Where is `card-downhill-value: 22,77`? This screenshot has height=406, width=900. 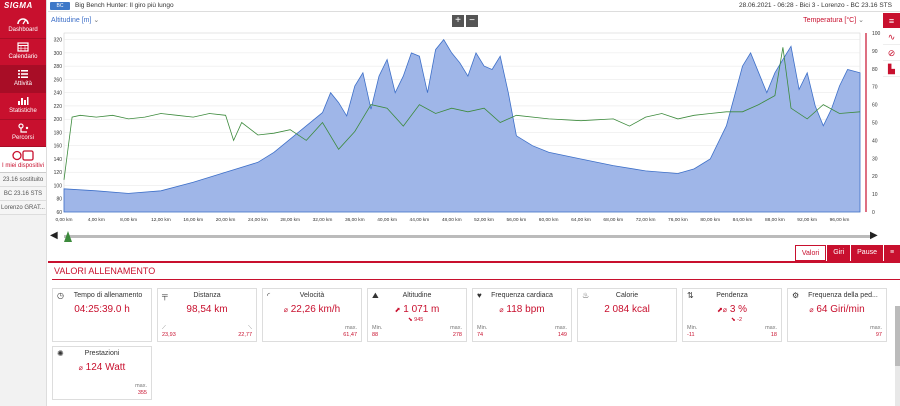
card-downhill-value: 22,77 is located at coordinates (245, 335).